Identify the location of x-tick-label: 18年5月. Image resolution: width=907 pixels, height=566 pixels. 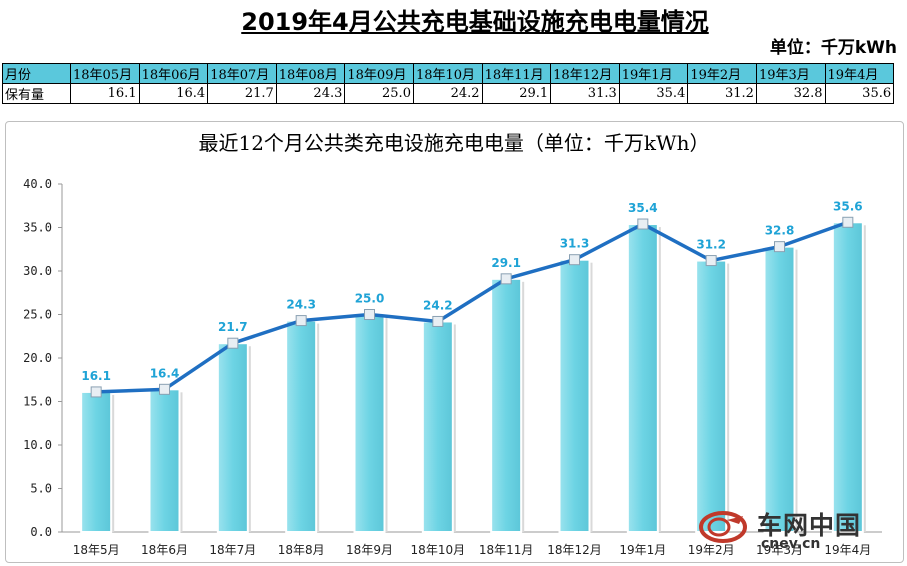
(96, 550).